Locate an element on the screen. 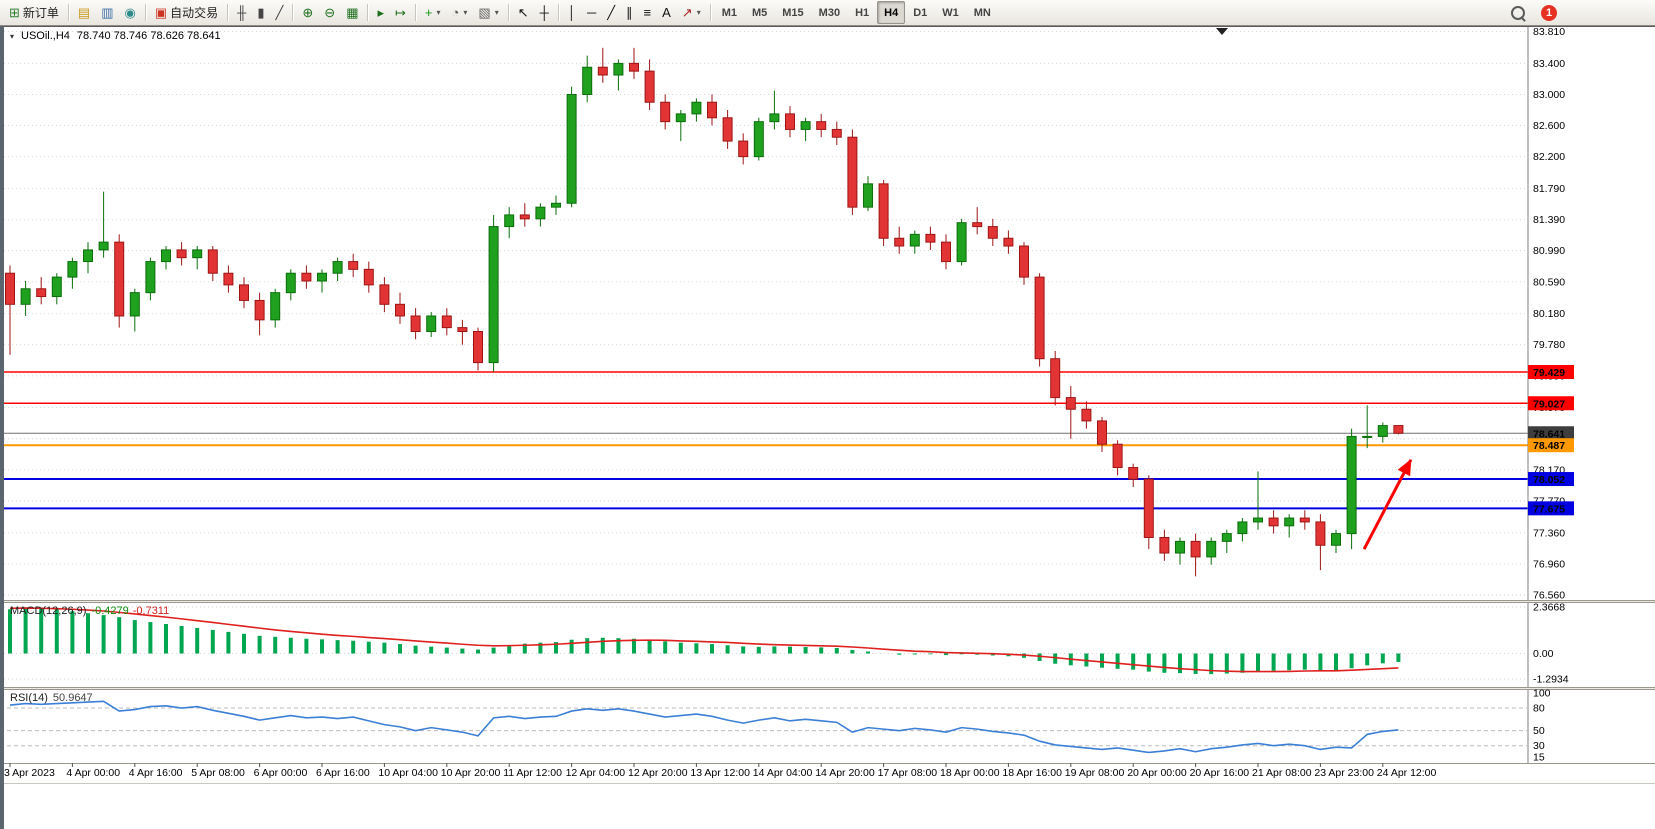 The image size is (1655, 829). zoom-in-icon: ⊕ is located at coordinates (308, 12).